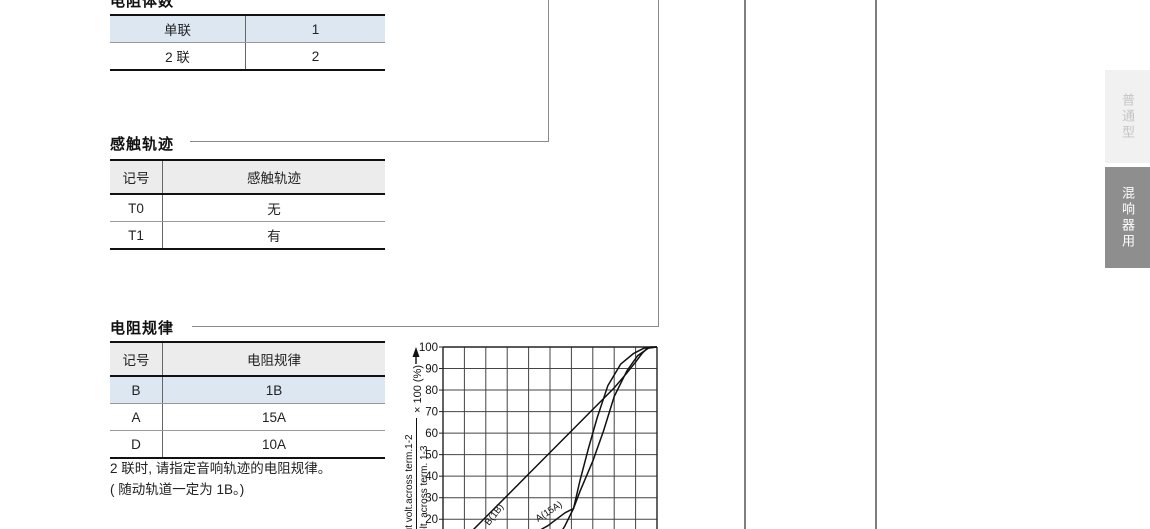  Describe the element at coordinates (431, 499) in the screenshot. I see `y-tick-label: 30` at that location.